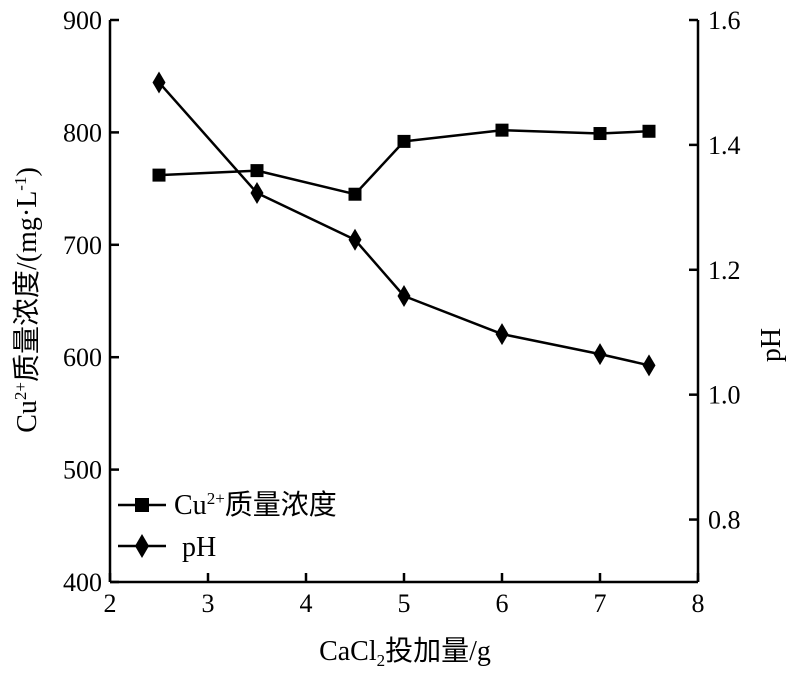 The image size is (811, 688). Describe the element at coordinates (82, 582) in the screenshot. I see `y-left-tick-label: 400` at that location.